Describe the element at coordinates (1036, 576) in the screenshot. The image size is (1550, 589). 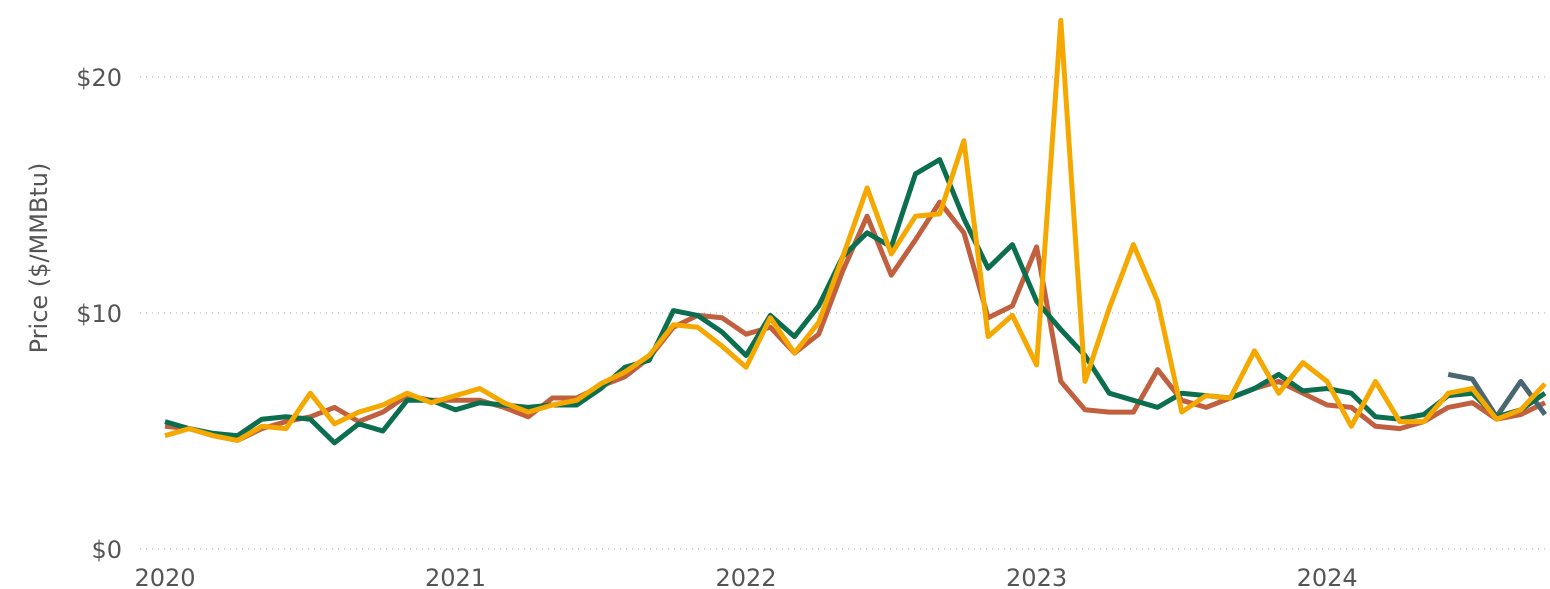
I see `x-tick-label: 2023` at that location.